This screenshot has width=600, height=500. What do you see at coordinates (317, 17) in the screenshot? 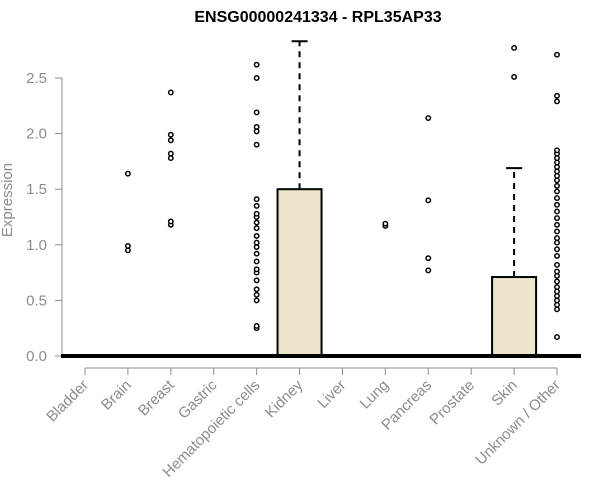
I see `chart-title: ENSG00000241334 - RPL35AP33` at bounding box center [317, 17].